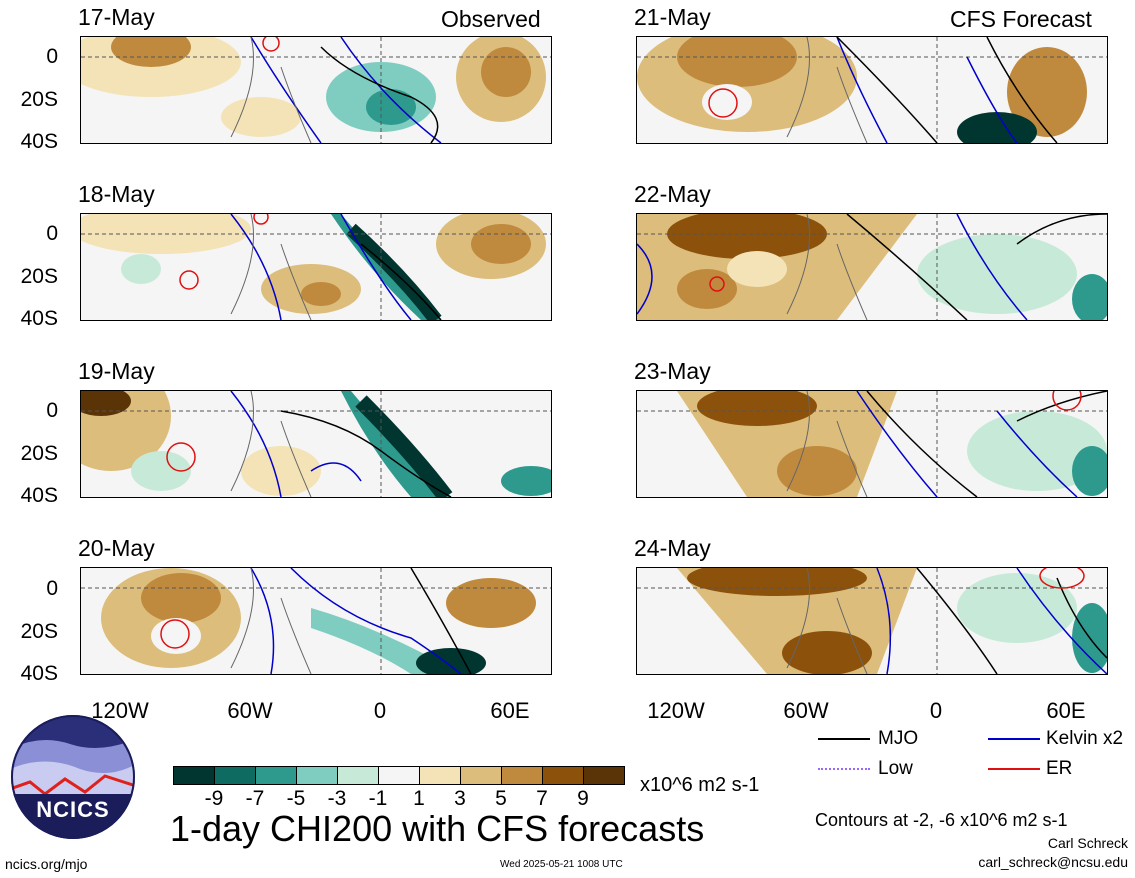  I want to click on legend-er-label: ER, so click(1059, 768).